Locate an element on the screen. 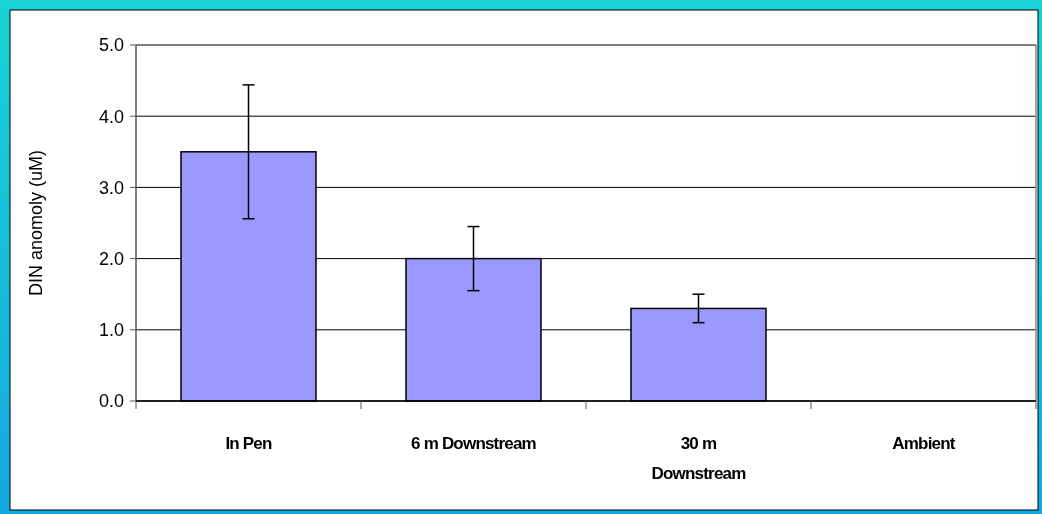 This screenshot has width=1042, height=514. y-tick-label: 4.0 is located at coordinates (111, 116).